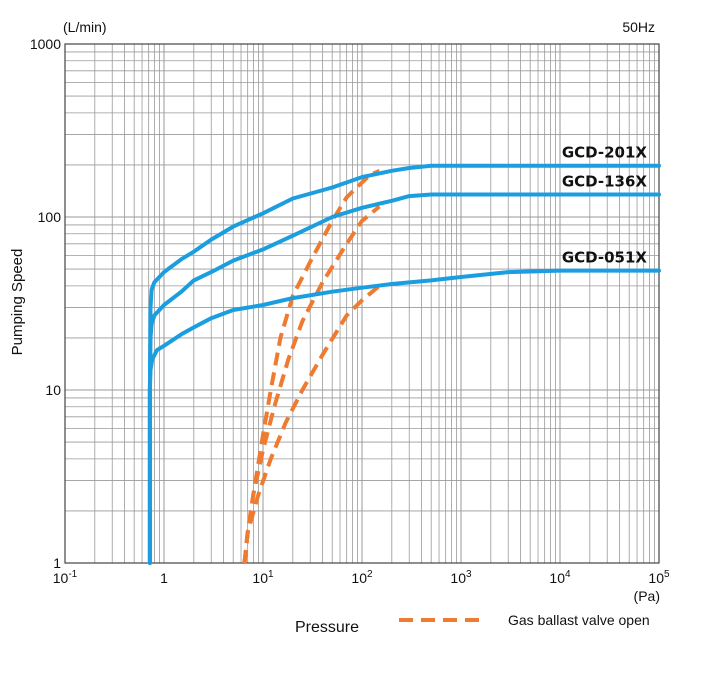 This screenshot has height=679, width=707. I want to click on x-tick-exponent: 1, so click(271, 574).